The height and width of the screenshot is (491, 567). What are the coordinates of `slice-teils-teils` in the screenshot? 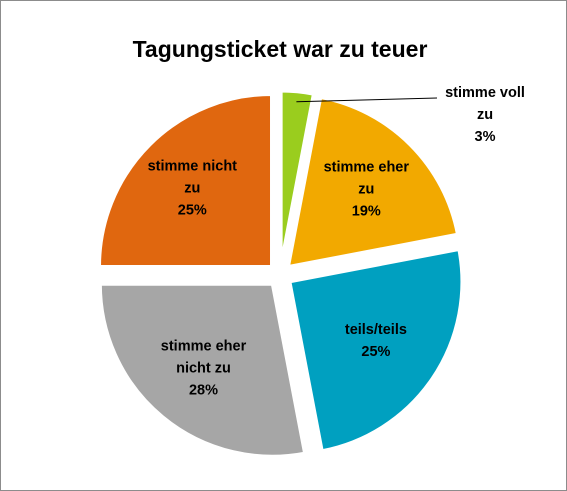 It's located at (376, 350).